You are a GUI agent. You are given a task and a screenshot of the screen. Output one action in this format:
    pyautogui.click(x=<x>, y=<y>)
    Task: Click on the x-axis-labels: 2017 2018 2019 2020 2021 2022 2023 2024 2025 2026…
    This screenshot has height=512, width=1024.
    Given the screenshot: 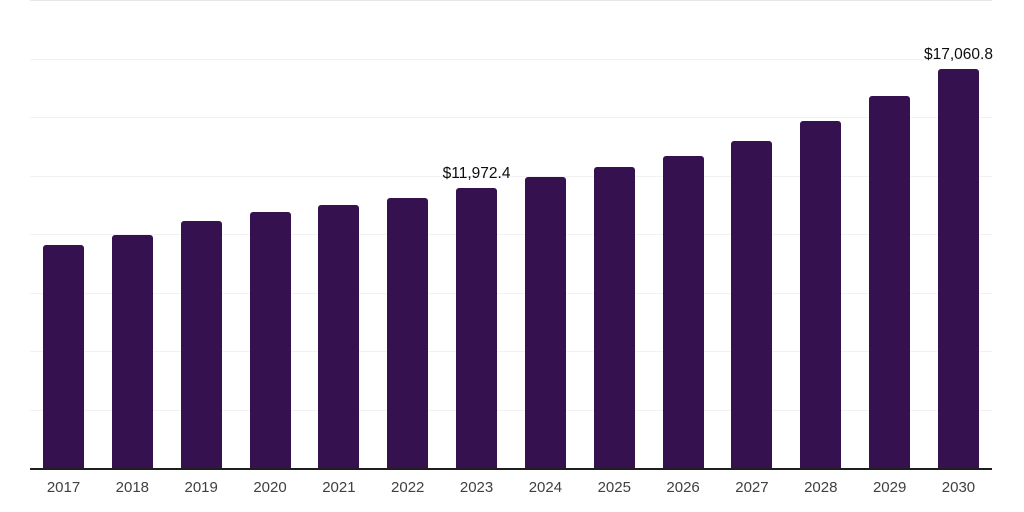 What is the action you would take?
    pyautogui.click(x=511, y=487)
    